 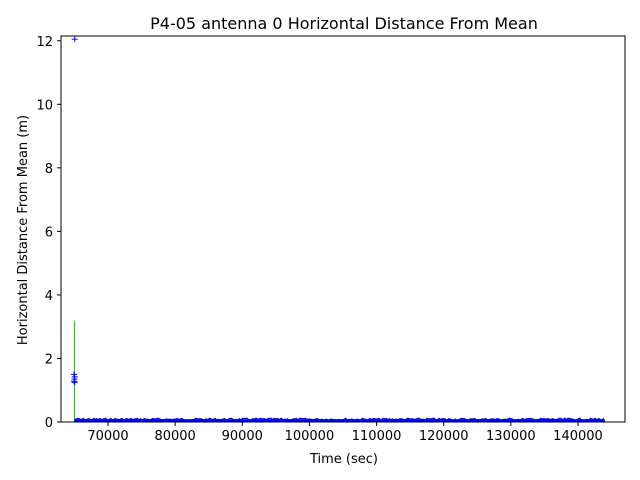 What do you see at coordinates (49, 359) in the screenshot?
I see `y-tick-label: 2` at bounding box center [49, 359].